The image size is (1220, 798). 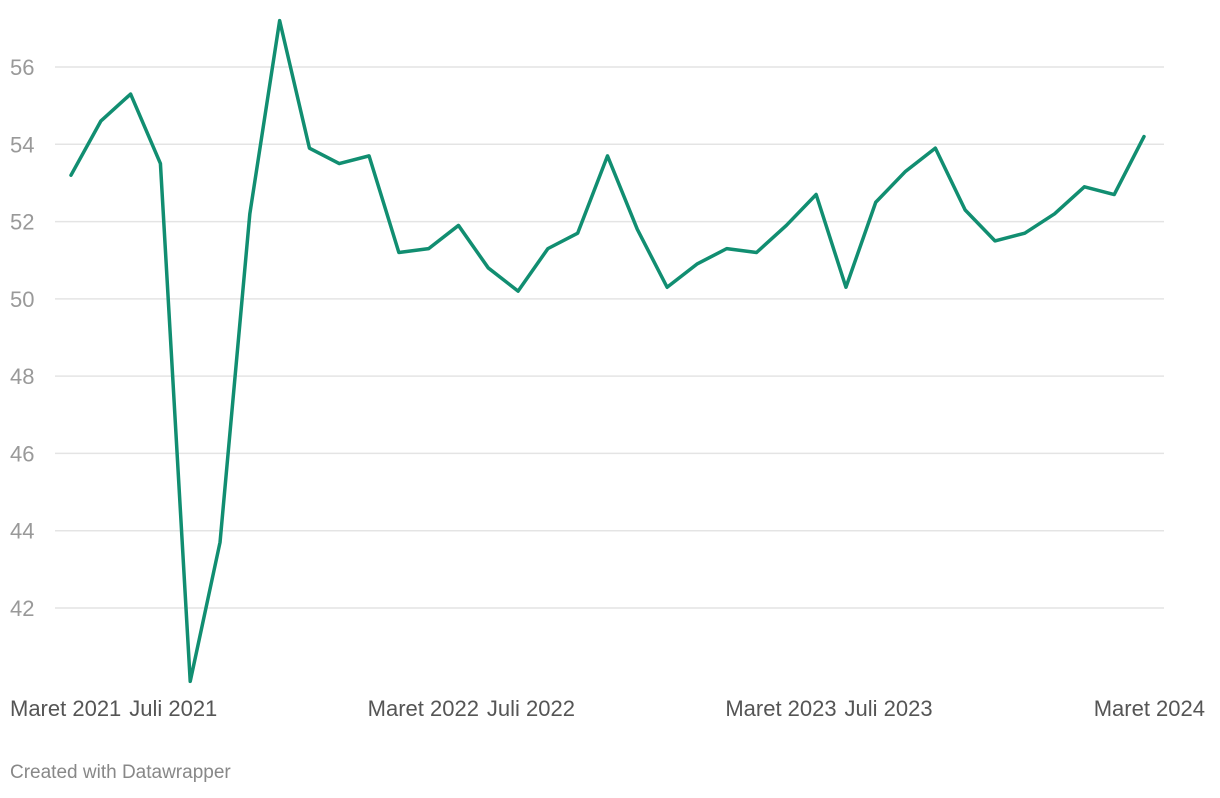 What do you see at coordinates (531, 708) in the screenshot?
I see `x-tick-label: Juli 2022` at bounding box center [531, 708].